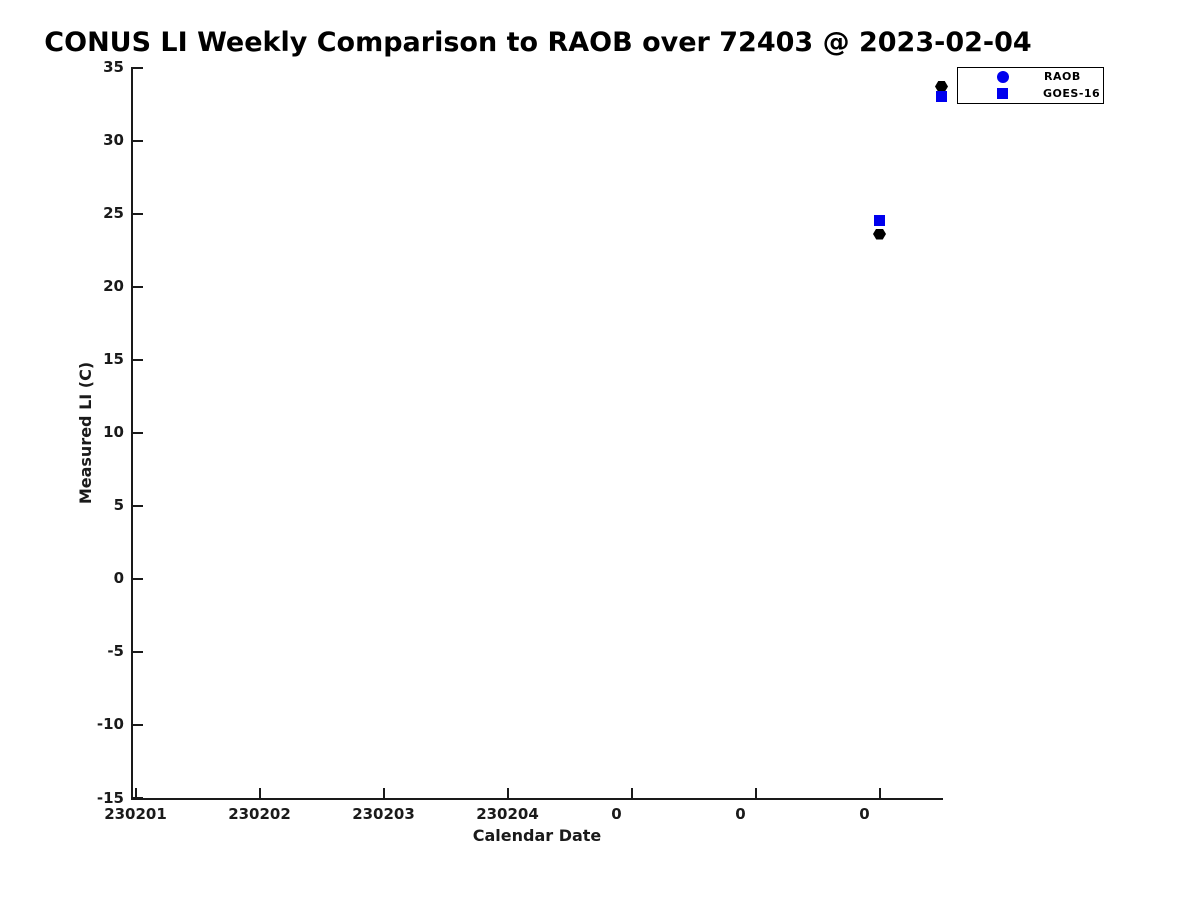 The width and height of the screenshot is (1200, 900). Describe the element at coordinates (135, 814) in the screenshot. I see `x-tick-label: 230201` at that location.